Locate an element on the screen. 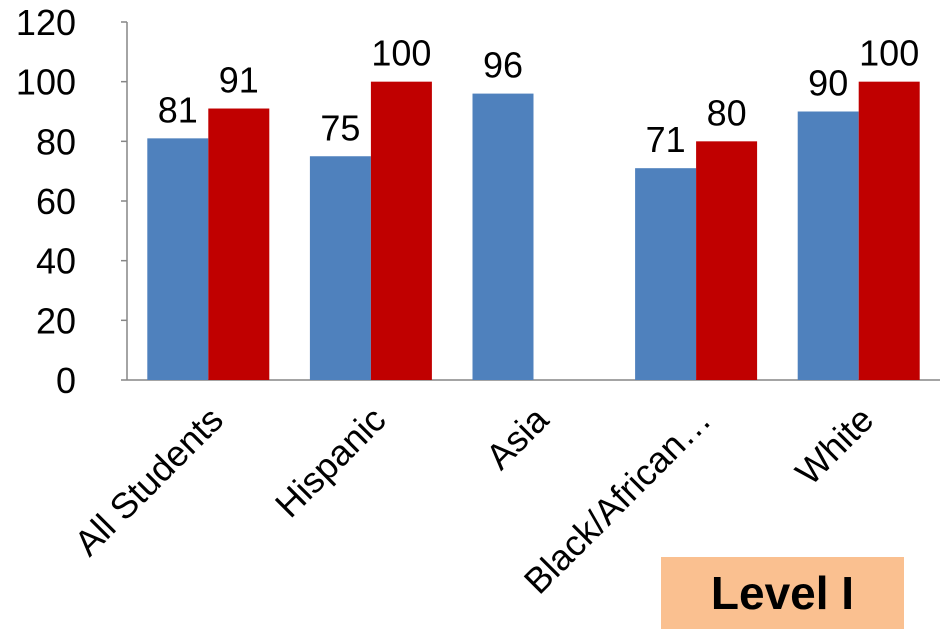 This screenshot has width=942, height=629. y-tick-label: 100 is located at coordinates (46, 82).